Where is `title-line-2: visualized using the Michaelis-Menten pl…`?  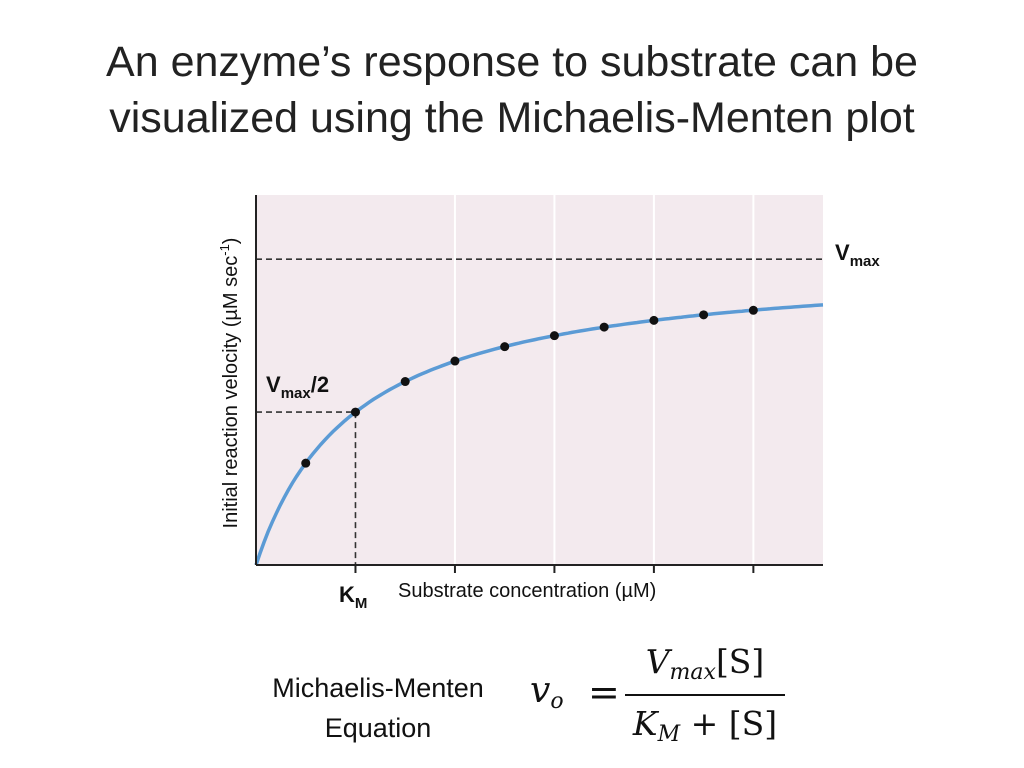
title-line-2: visualized using the Michaelis-Menten pl… is located at coordinates (512, 118).